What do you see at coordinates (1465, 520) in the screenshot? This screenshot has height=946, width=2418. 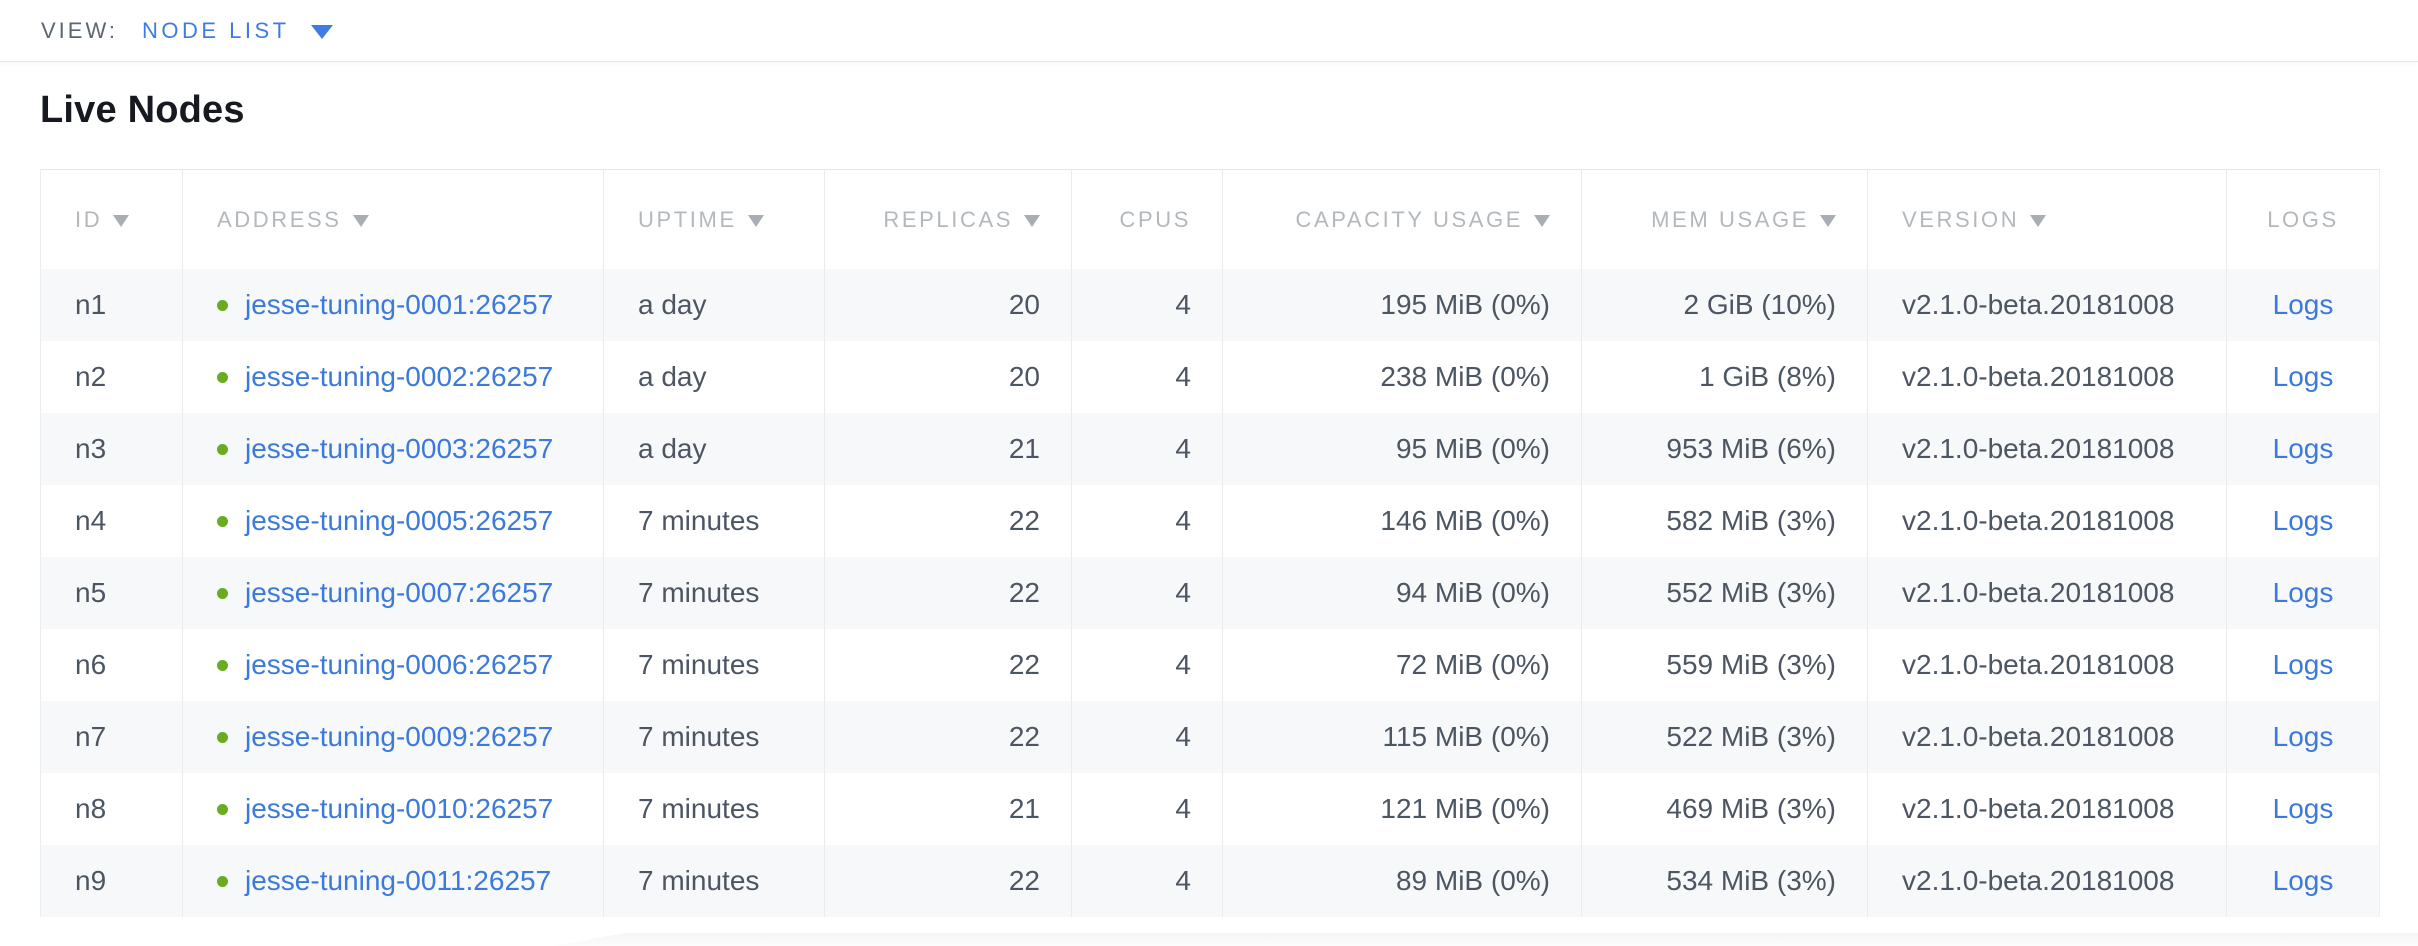 I see `cell-value: 146 MiB (0%)` at bounding box center [1465, 520].